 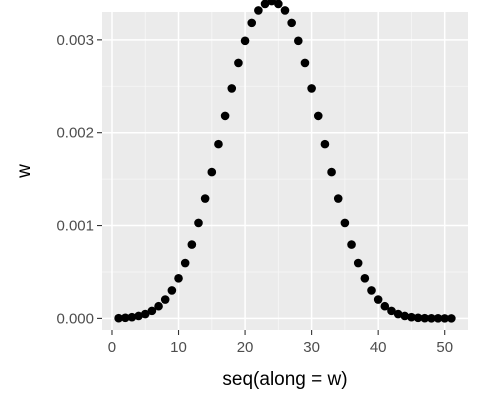 What do you see at coordinates (24, 171) in the screenshot?
I see `y-axis-title: w` at bounding box center [24, 171].